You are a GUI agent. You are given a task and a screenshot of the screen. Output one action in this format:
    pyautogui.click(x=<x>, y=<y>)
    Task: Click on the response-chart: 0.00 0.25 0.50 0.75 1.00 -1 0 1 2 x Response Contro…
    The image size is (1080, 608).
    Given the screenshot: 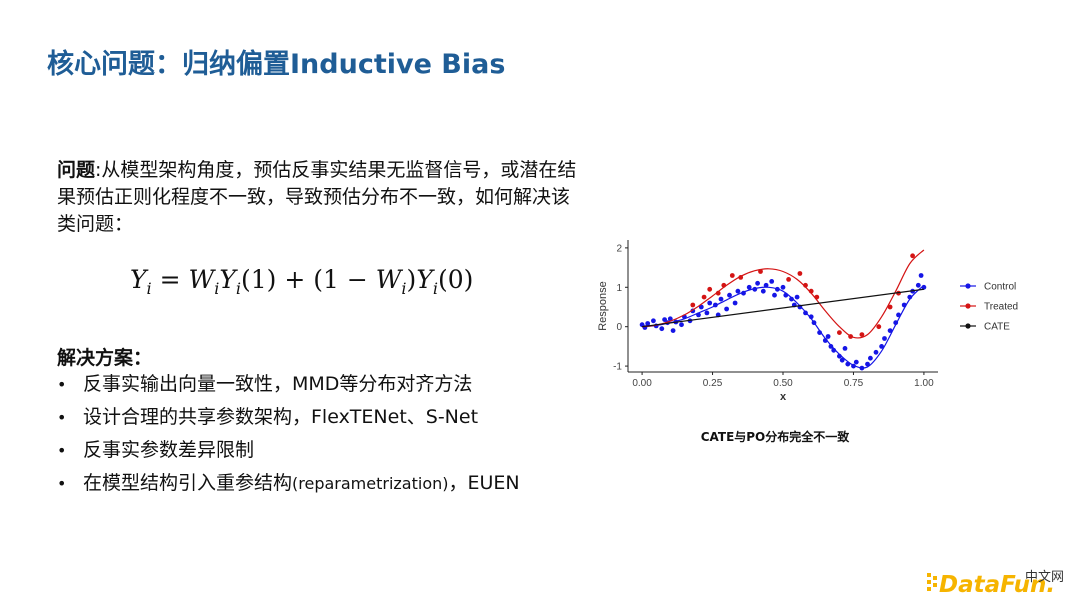 What is the action you would take?
    pyautogui.click(x=807, y=321)
    